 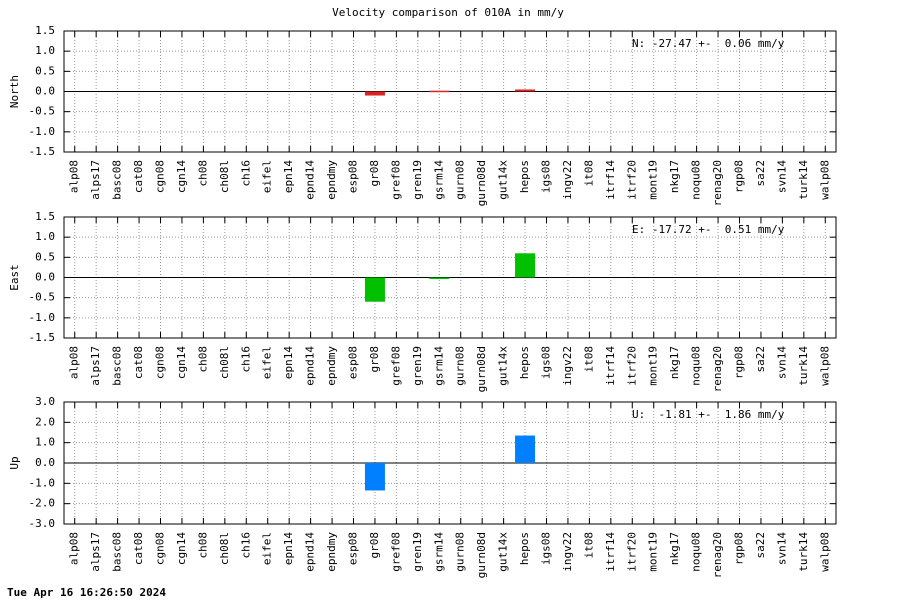 I want to click on x-tick-label: gurn08, so click(x=460, y=552).